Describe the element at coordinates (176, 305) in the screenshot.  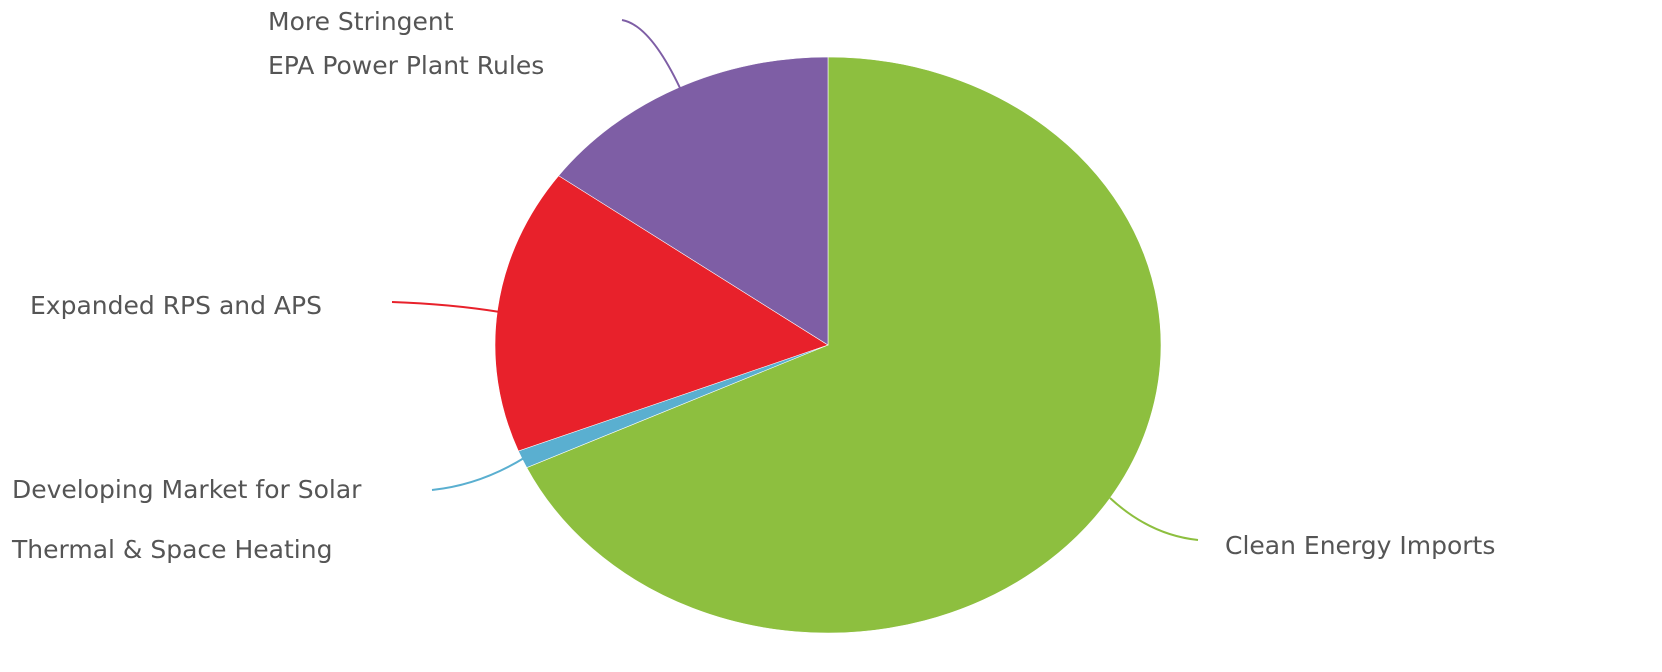
I see `slice-label: Expanded RPS and APS` at that location.